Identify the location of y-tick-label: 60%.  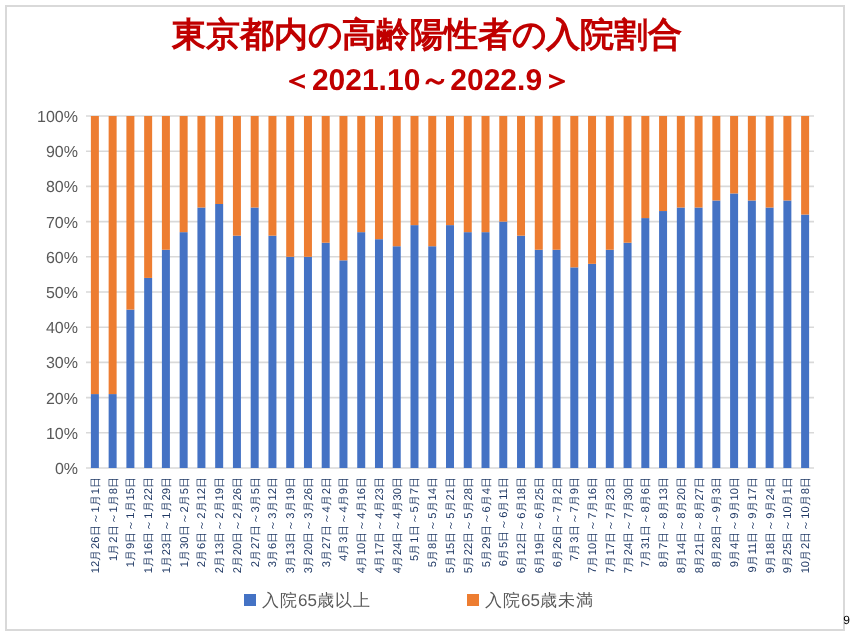
(61, 257).